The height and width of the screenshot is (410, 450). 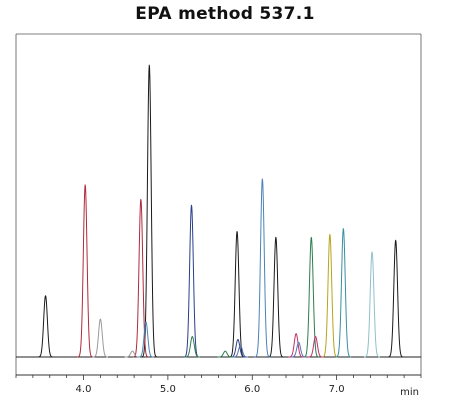 I want to click on x-tick-label: 4.0, so click(x=84, y=389).